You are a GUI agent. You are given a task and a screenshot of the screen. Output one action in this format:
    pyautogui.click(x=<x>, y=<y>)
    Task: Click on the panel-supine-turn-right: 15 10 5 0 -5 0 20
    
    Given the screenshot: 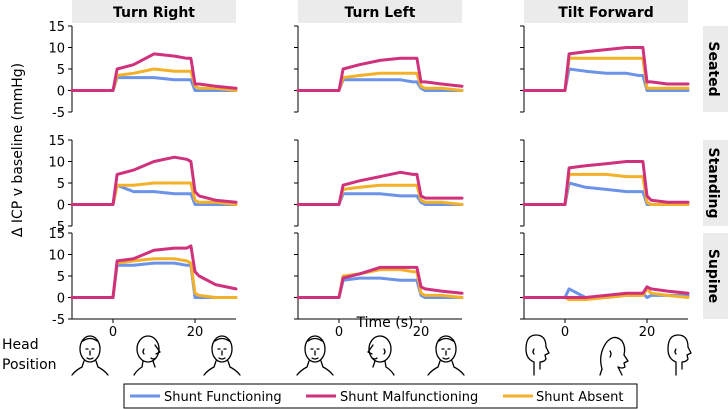 What is the action you would take?
    pyautogui.click(x=143, y=283)
    